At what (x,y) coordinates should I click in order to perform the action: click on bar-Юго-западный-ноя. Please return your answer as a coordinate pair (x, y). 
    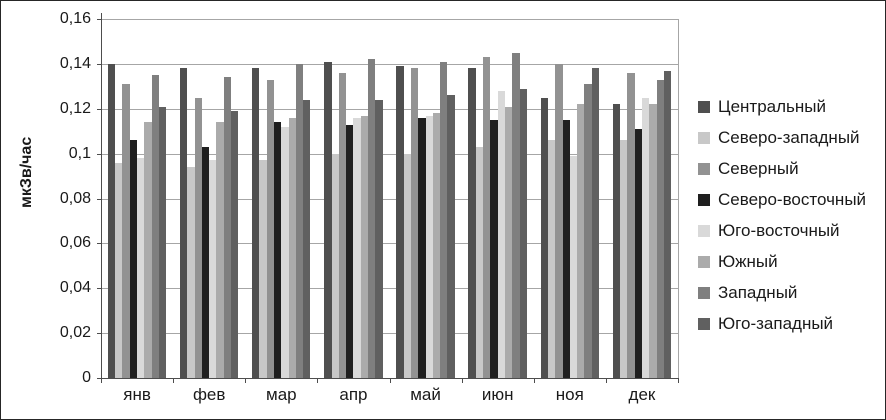
    Looking at the image, I should click on (595, 223).